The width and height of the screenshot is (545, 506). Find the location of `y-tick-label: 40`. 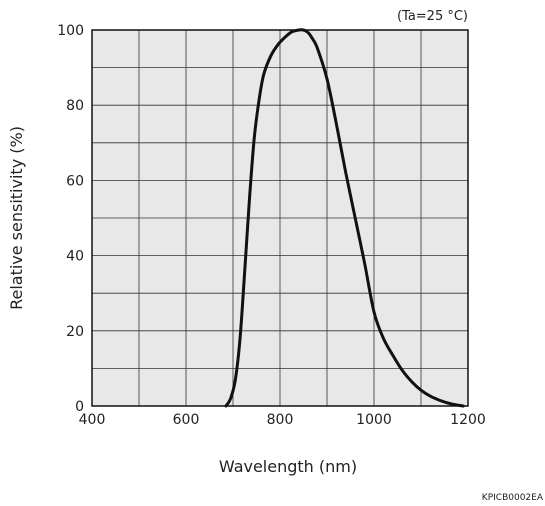

y-tick-label: 40 is located at coordinates (75, 257).